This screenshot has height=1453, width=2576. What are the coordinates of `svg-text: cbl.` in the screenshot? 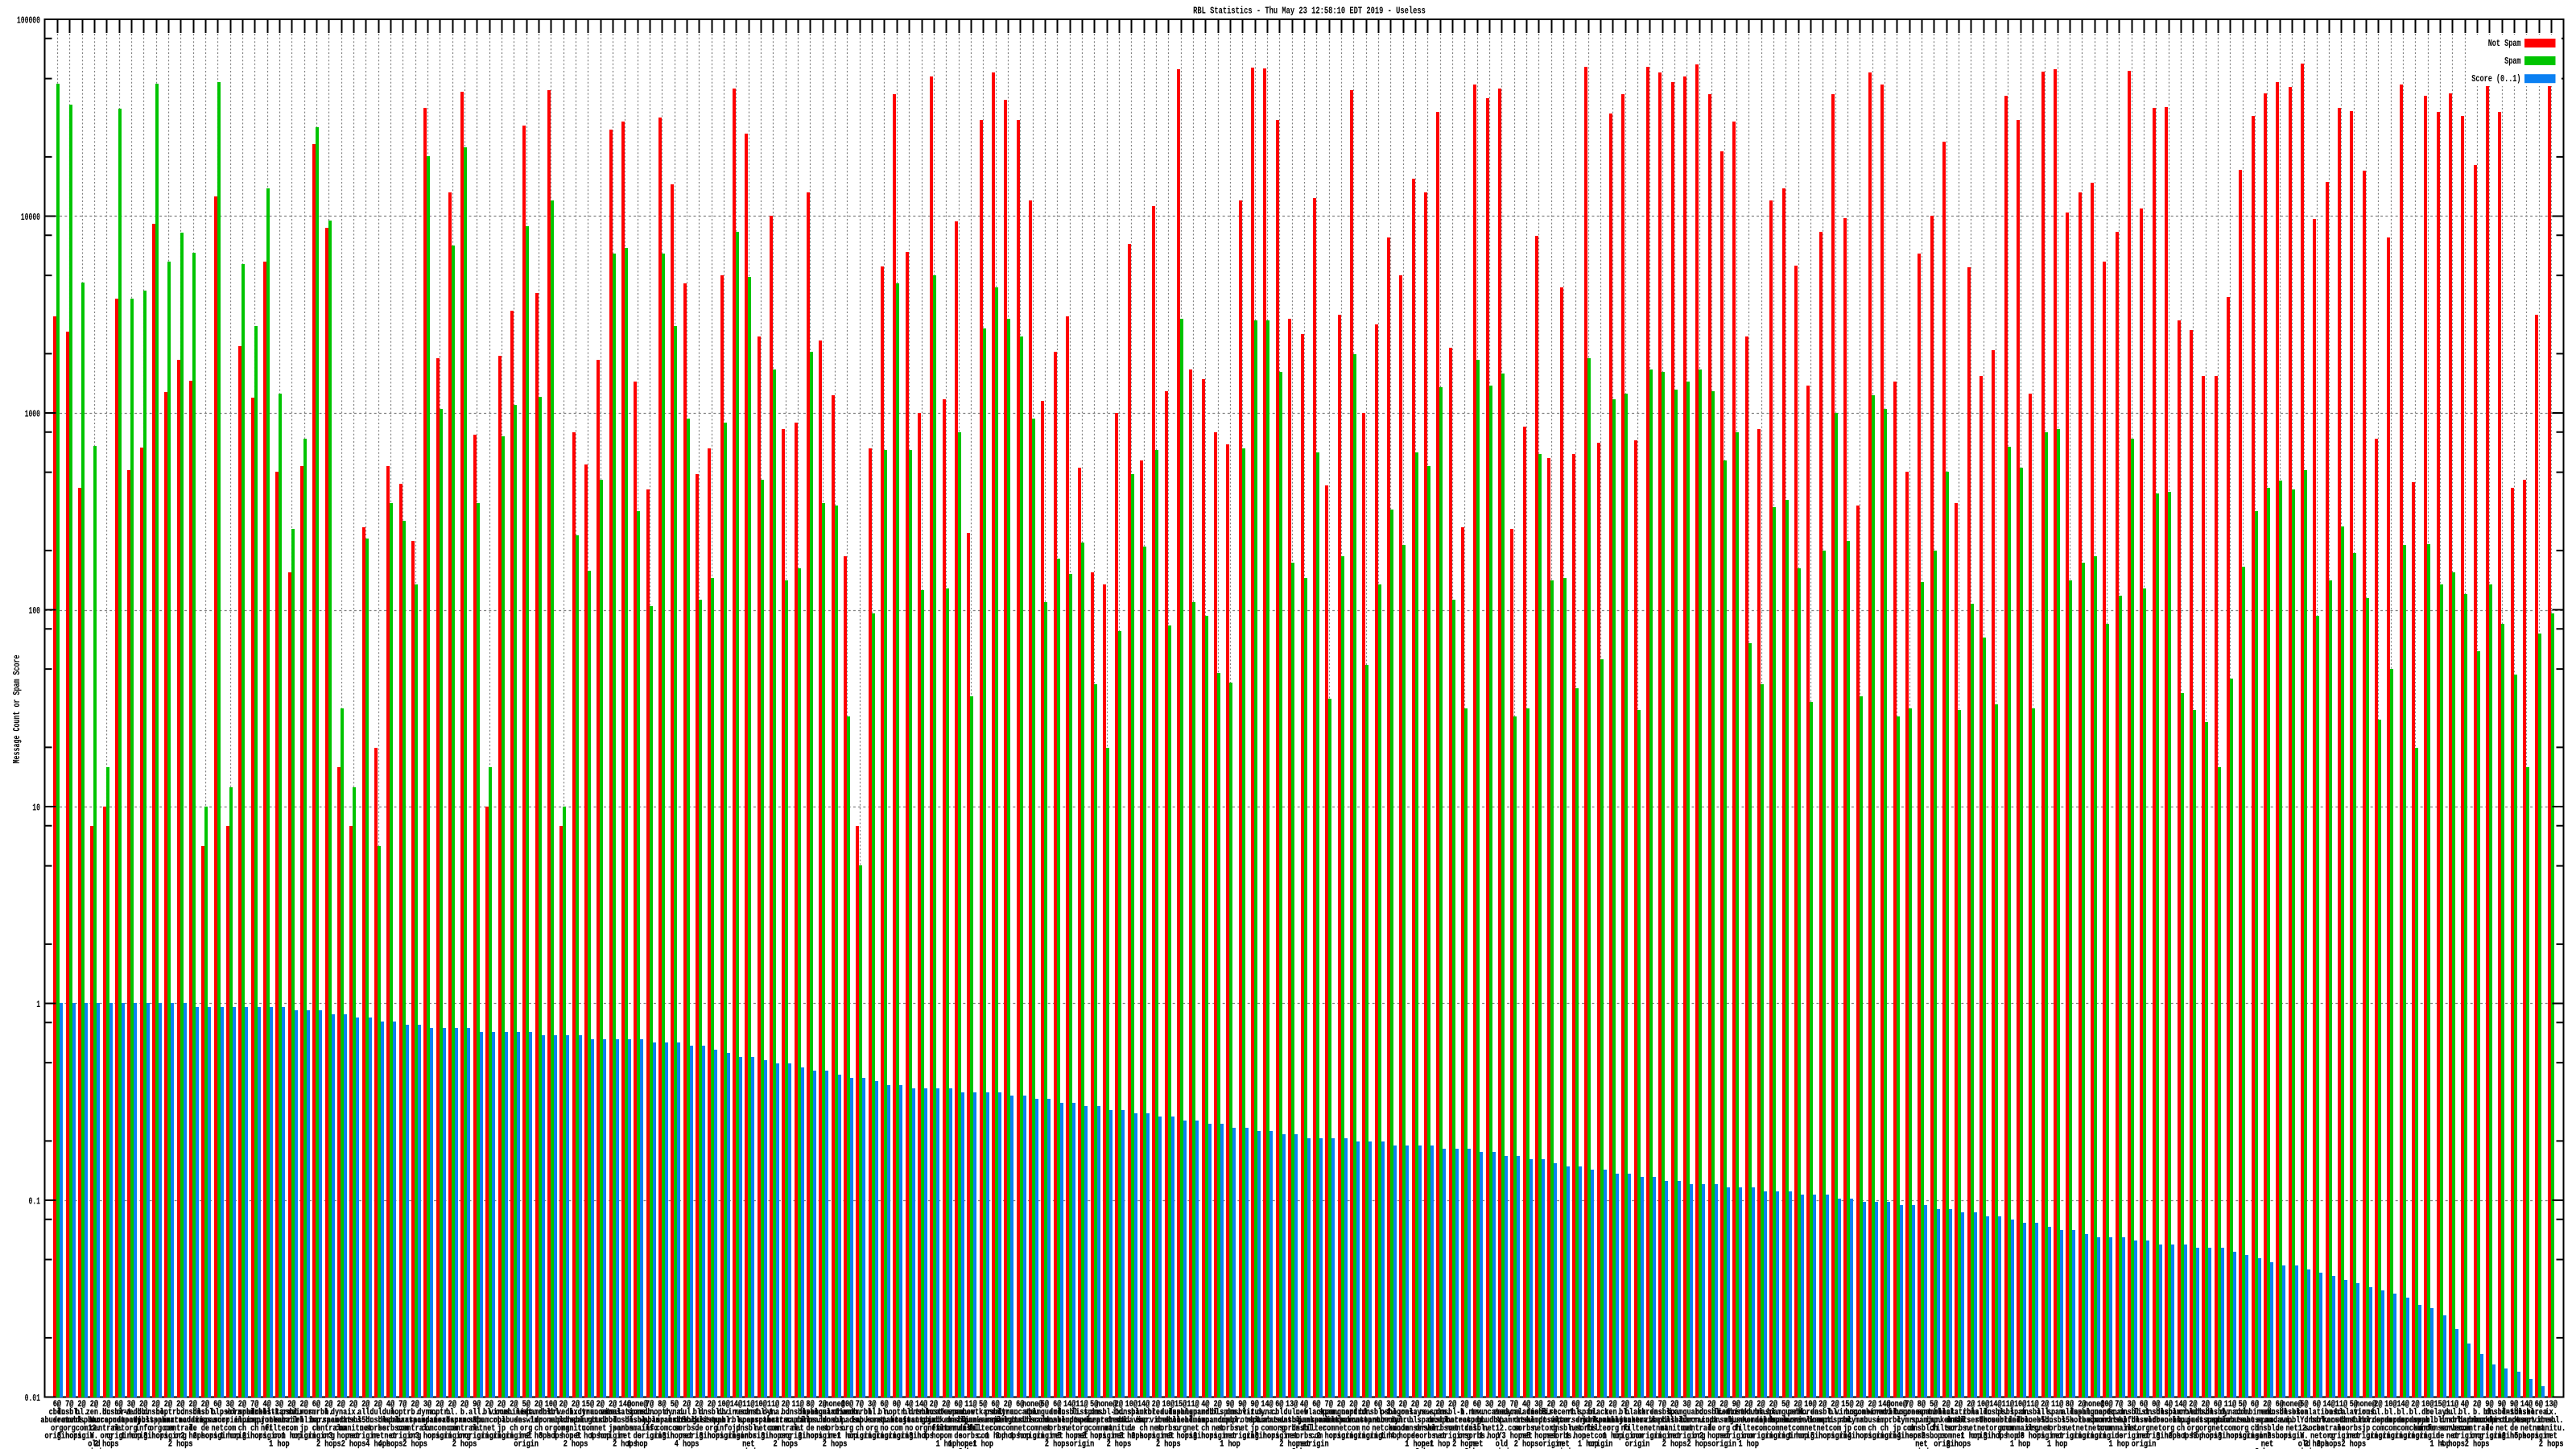 It's located at (872, 1413).